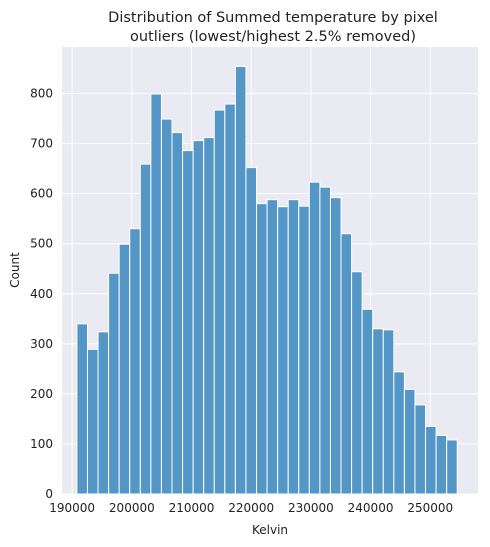  I want to click on y-tick-label: 800, so click(41, 94).